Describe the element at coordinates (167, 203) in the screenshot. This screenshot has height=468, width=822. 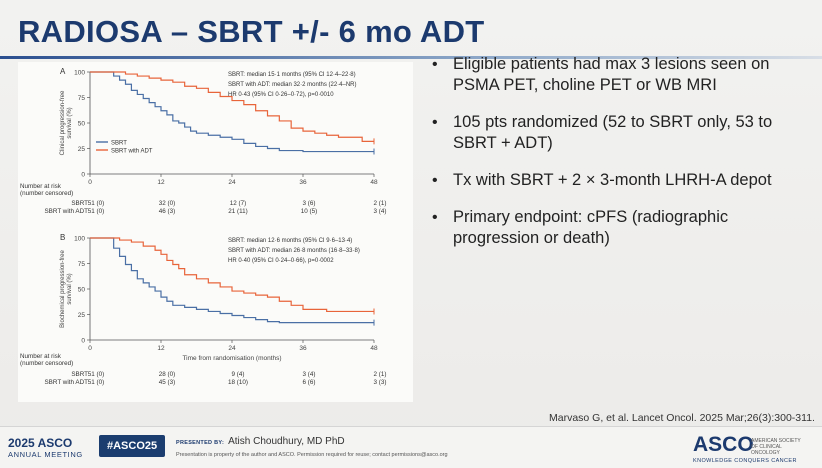
I see `risk-value: 32 (0)` at that location.